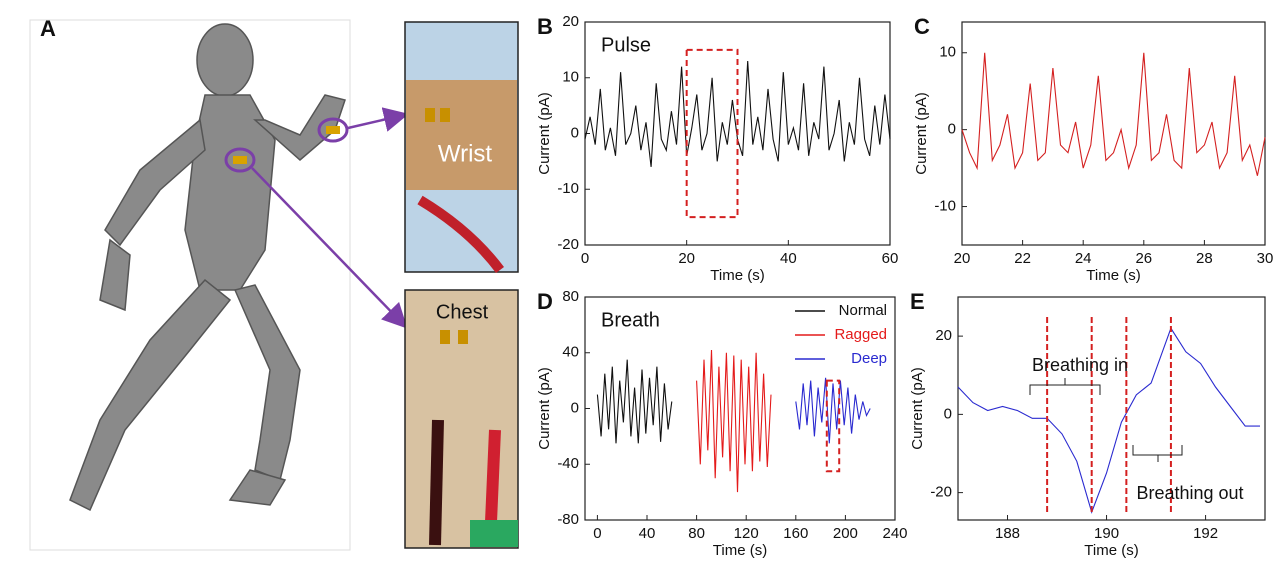 Image resolution: width=1277 pixels, height=563 pixels. What do you see at coordinates (894, 533) in the screenshot?
I see `x-tick-label: 240` at bounding box center [894, 533].